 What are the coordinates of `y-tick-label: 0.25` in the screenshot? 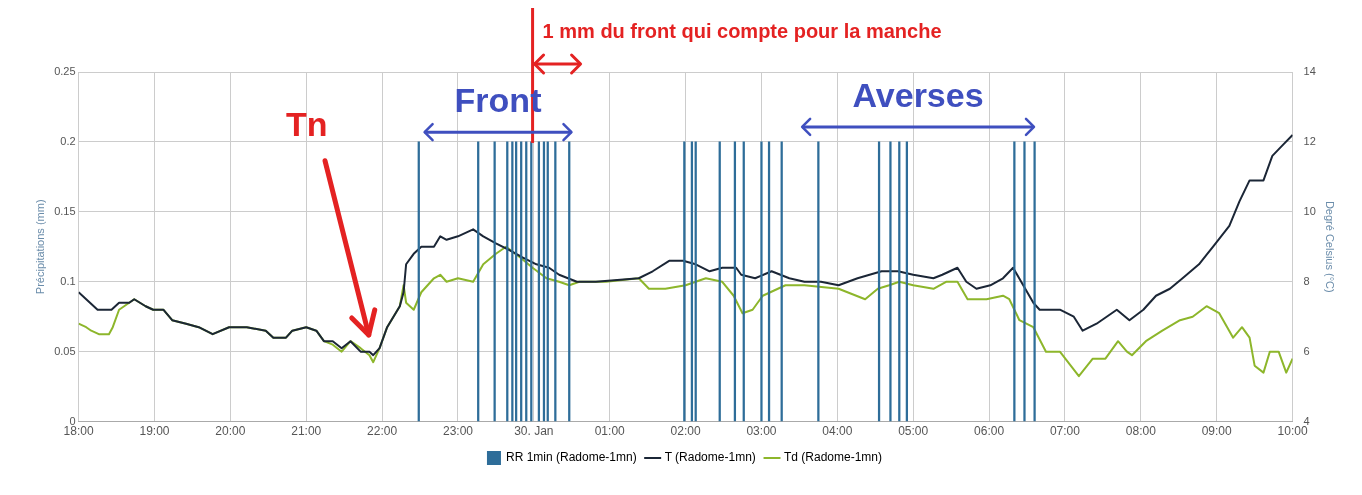 It's located at (65, 71).